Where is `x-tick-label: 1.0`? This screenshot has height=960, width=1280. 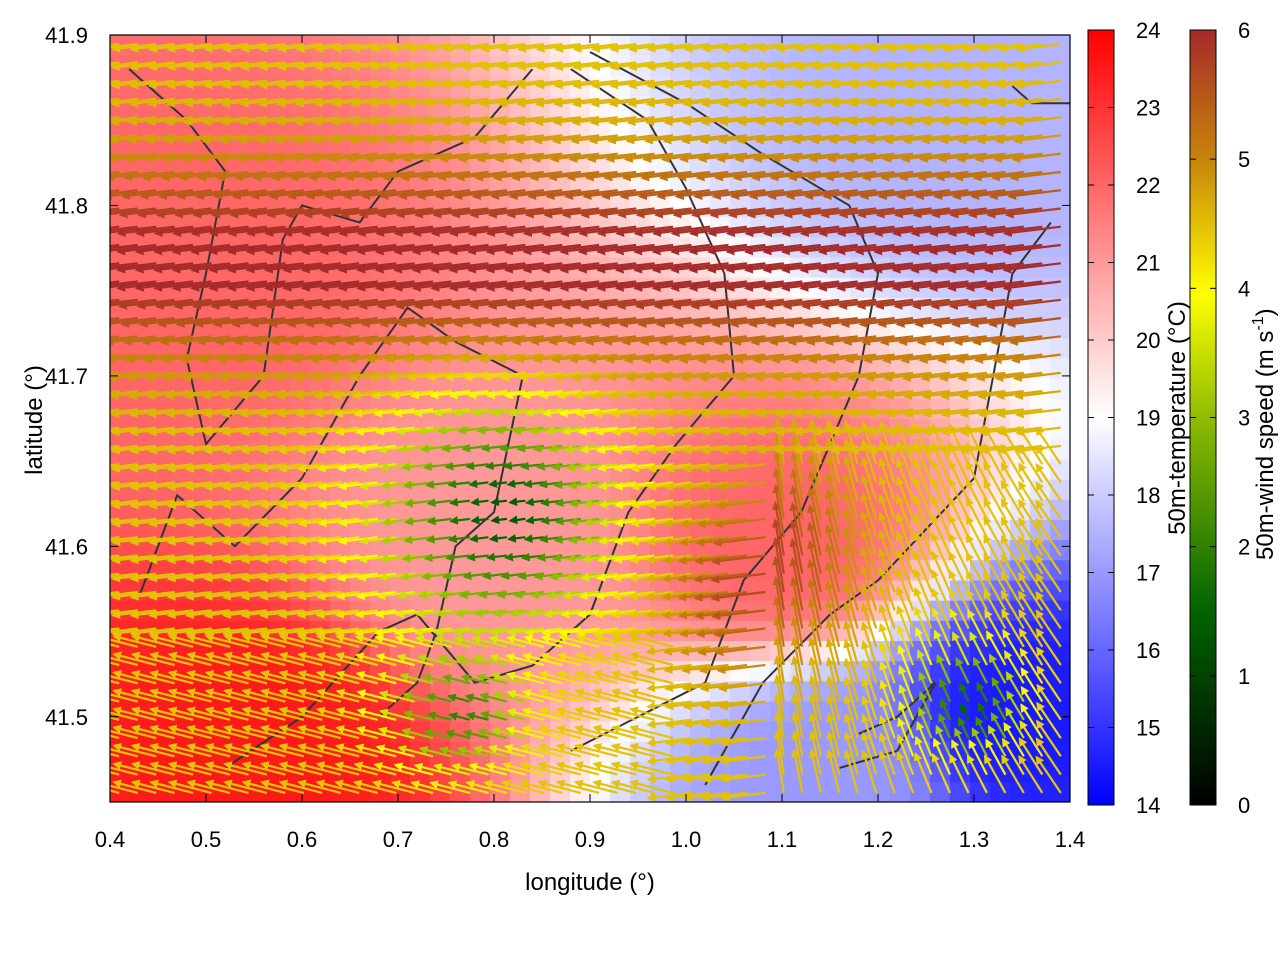
x-tick-label: 1.0 is located at coordinates (686, 839).